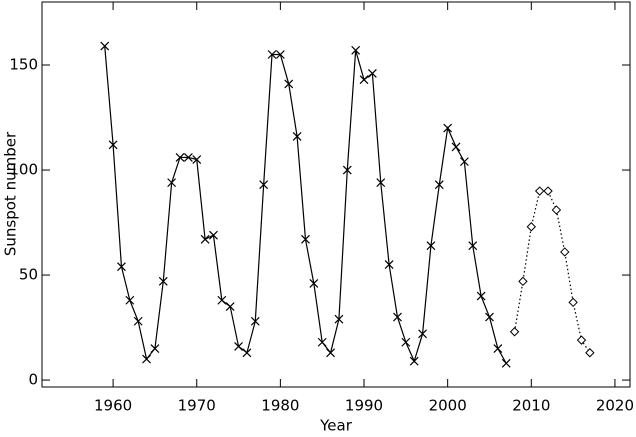 The image size is (636, 437). Describe the element at coordinates (552, 272) in the screenshot. I see `series-line` at that location.